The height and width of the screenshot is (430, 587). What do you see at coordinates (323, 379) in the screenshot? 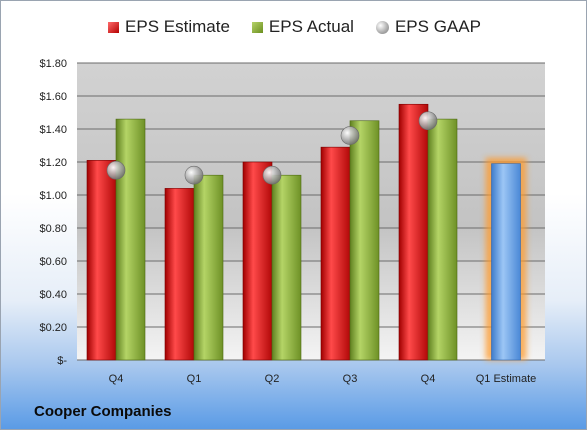
I see `x-axis-labels: Q4 Q1 Q2 Q3 Q4 Q1 Estimate` at bounding box center [323, 379].